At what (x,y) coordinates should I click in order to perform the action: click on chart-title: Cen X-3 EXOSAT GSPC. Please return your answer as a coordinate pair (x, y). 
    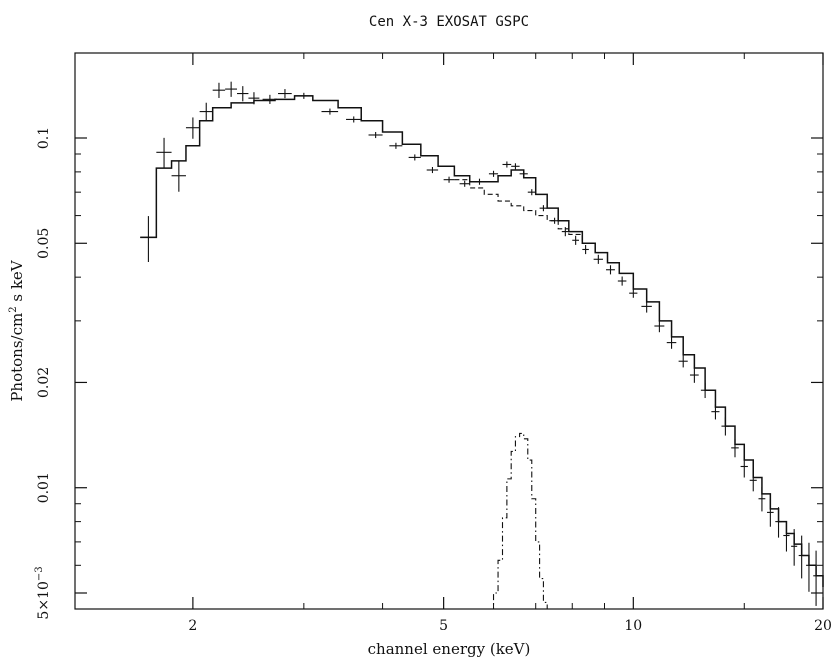
    Looking at the image, I should click on (449, 22).